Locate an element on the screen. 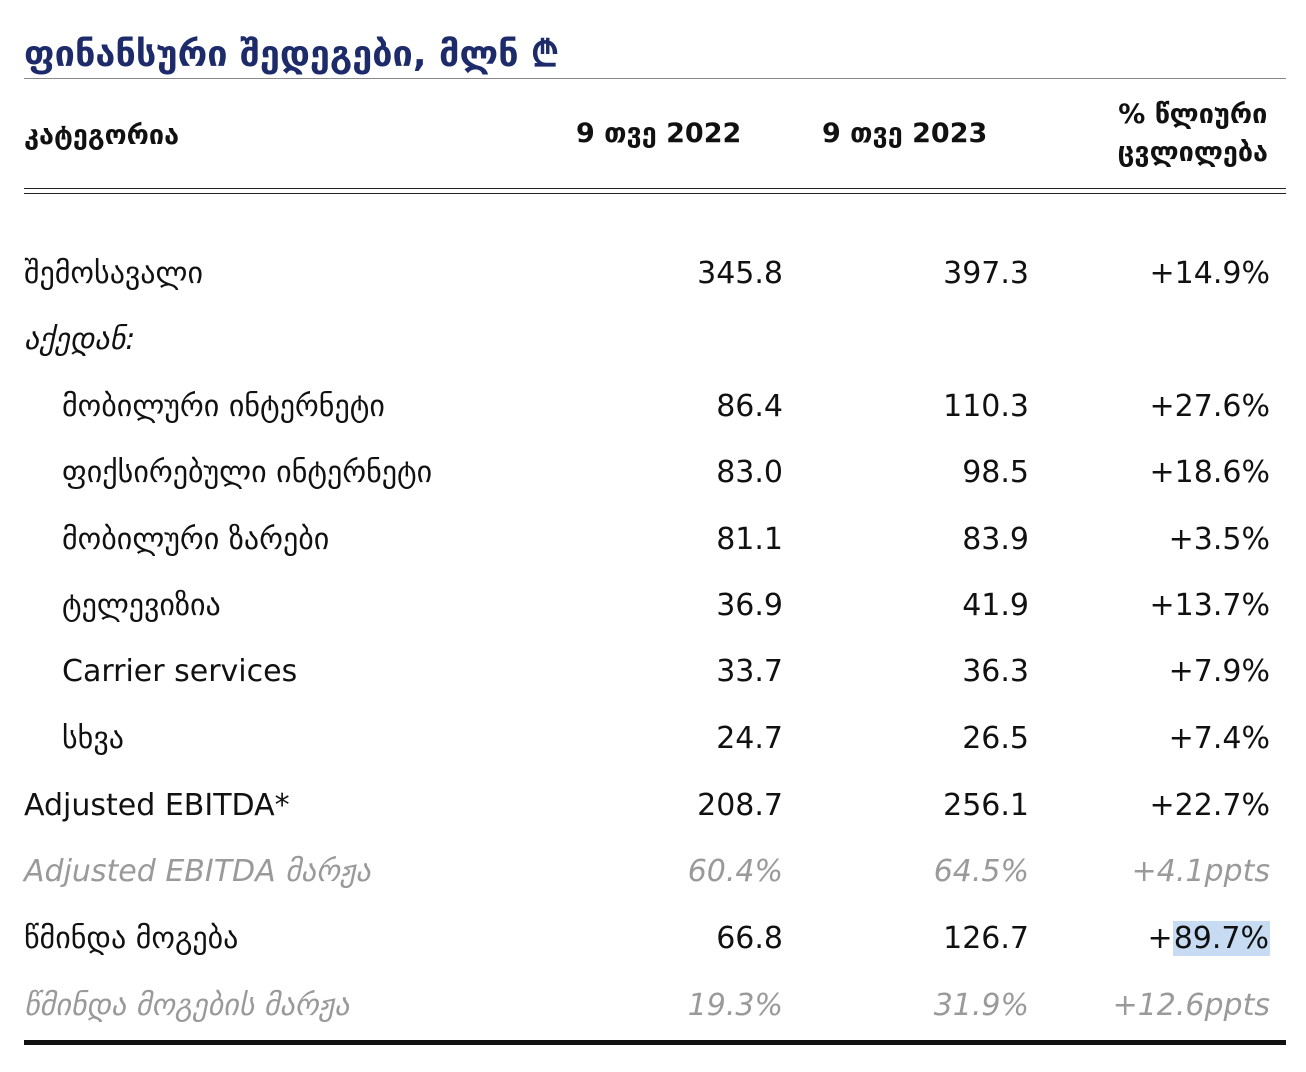 This screenshot has width=1306, height=1072. row-label: Carrier services is located at coordinates (180, 671).